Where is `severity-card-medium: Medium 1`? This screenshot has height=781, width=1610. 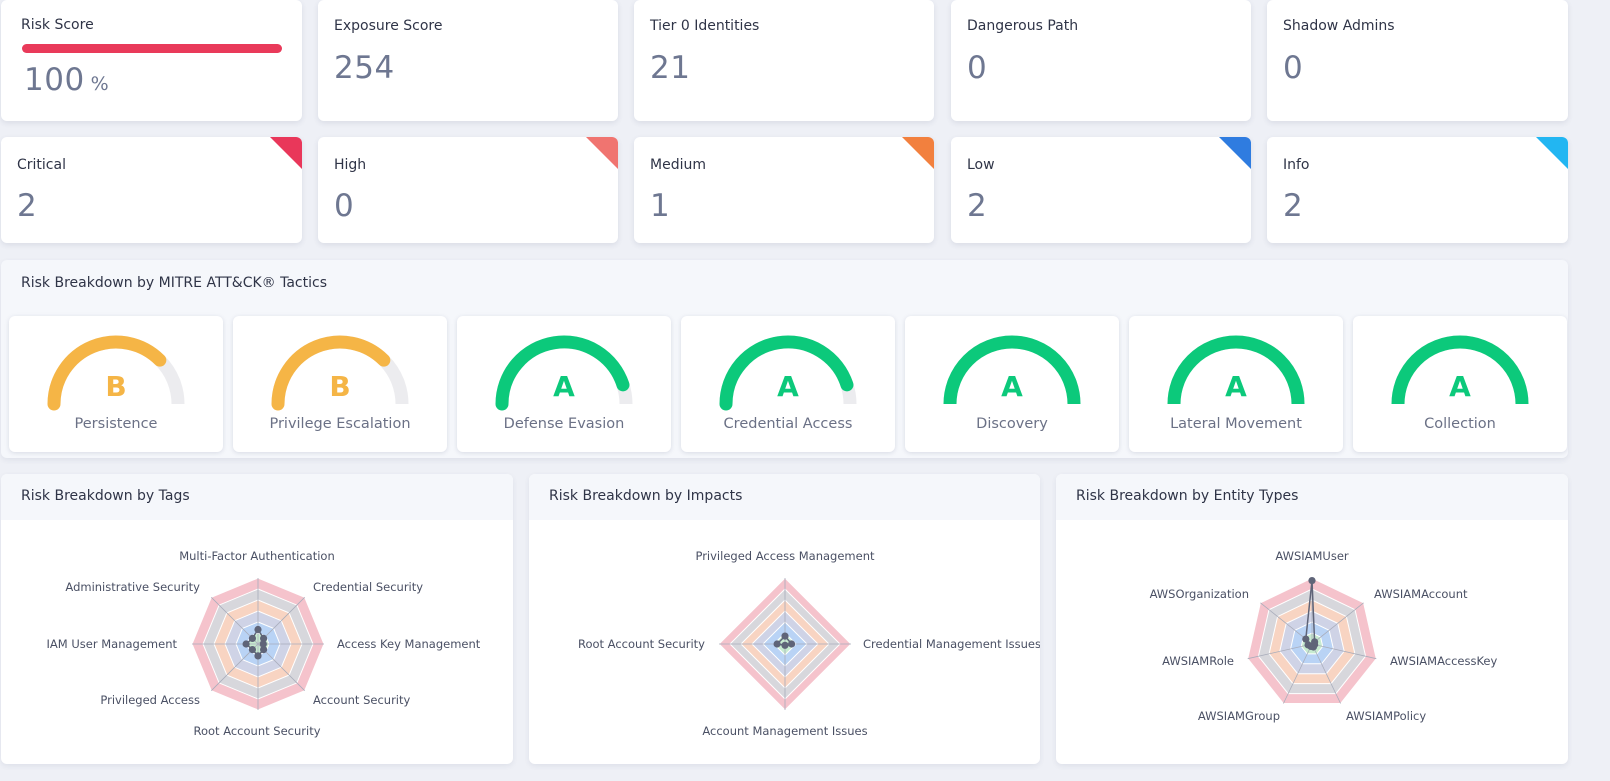
severity-card-medium: Medium 1 is located at coordinates (784, 190).